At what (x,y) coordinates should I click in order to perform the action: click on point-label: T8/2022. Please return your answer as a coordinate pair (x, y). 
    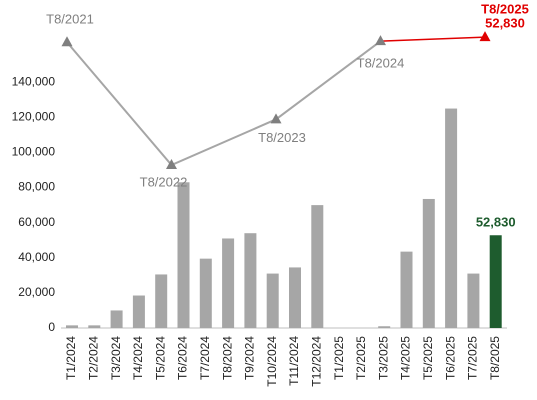
    Looking at the image, I should click on (164, 181).